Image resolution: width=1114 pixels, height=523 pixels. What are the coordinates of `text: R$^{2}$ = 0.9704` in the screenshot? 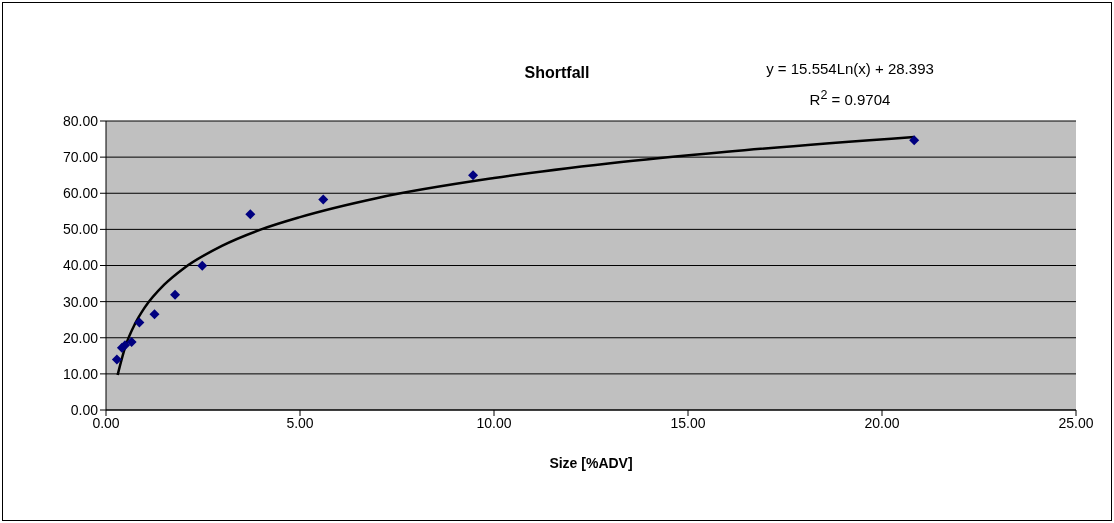 It's located at (850, 98).